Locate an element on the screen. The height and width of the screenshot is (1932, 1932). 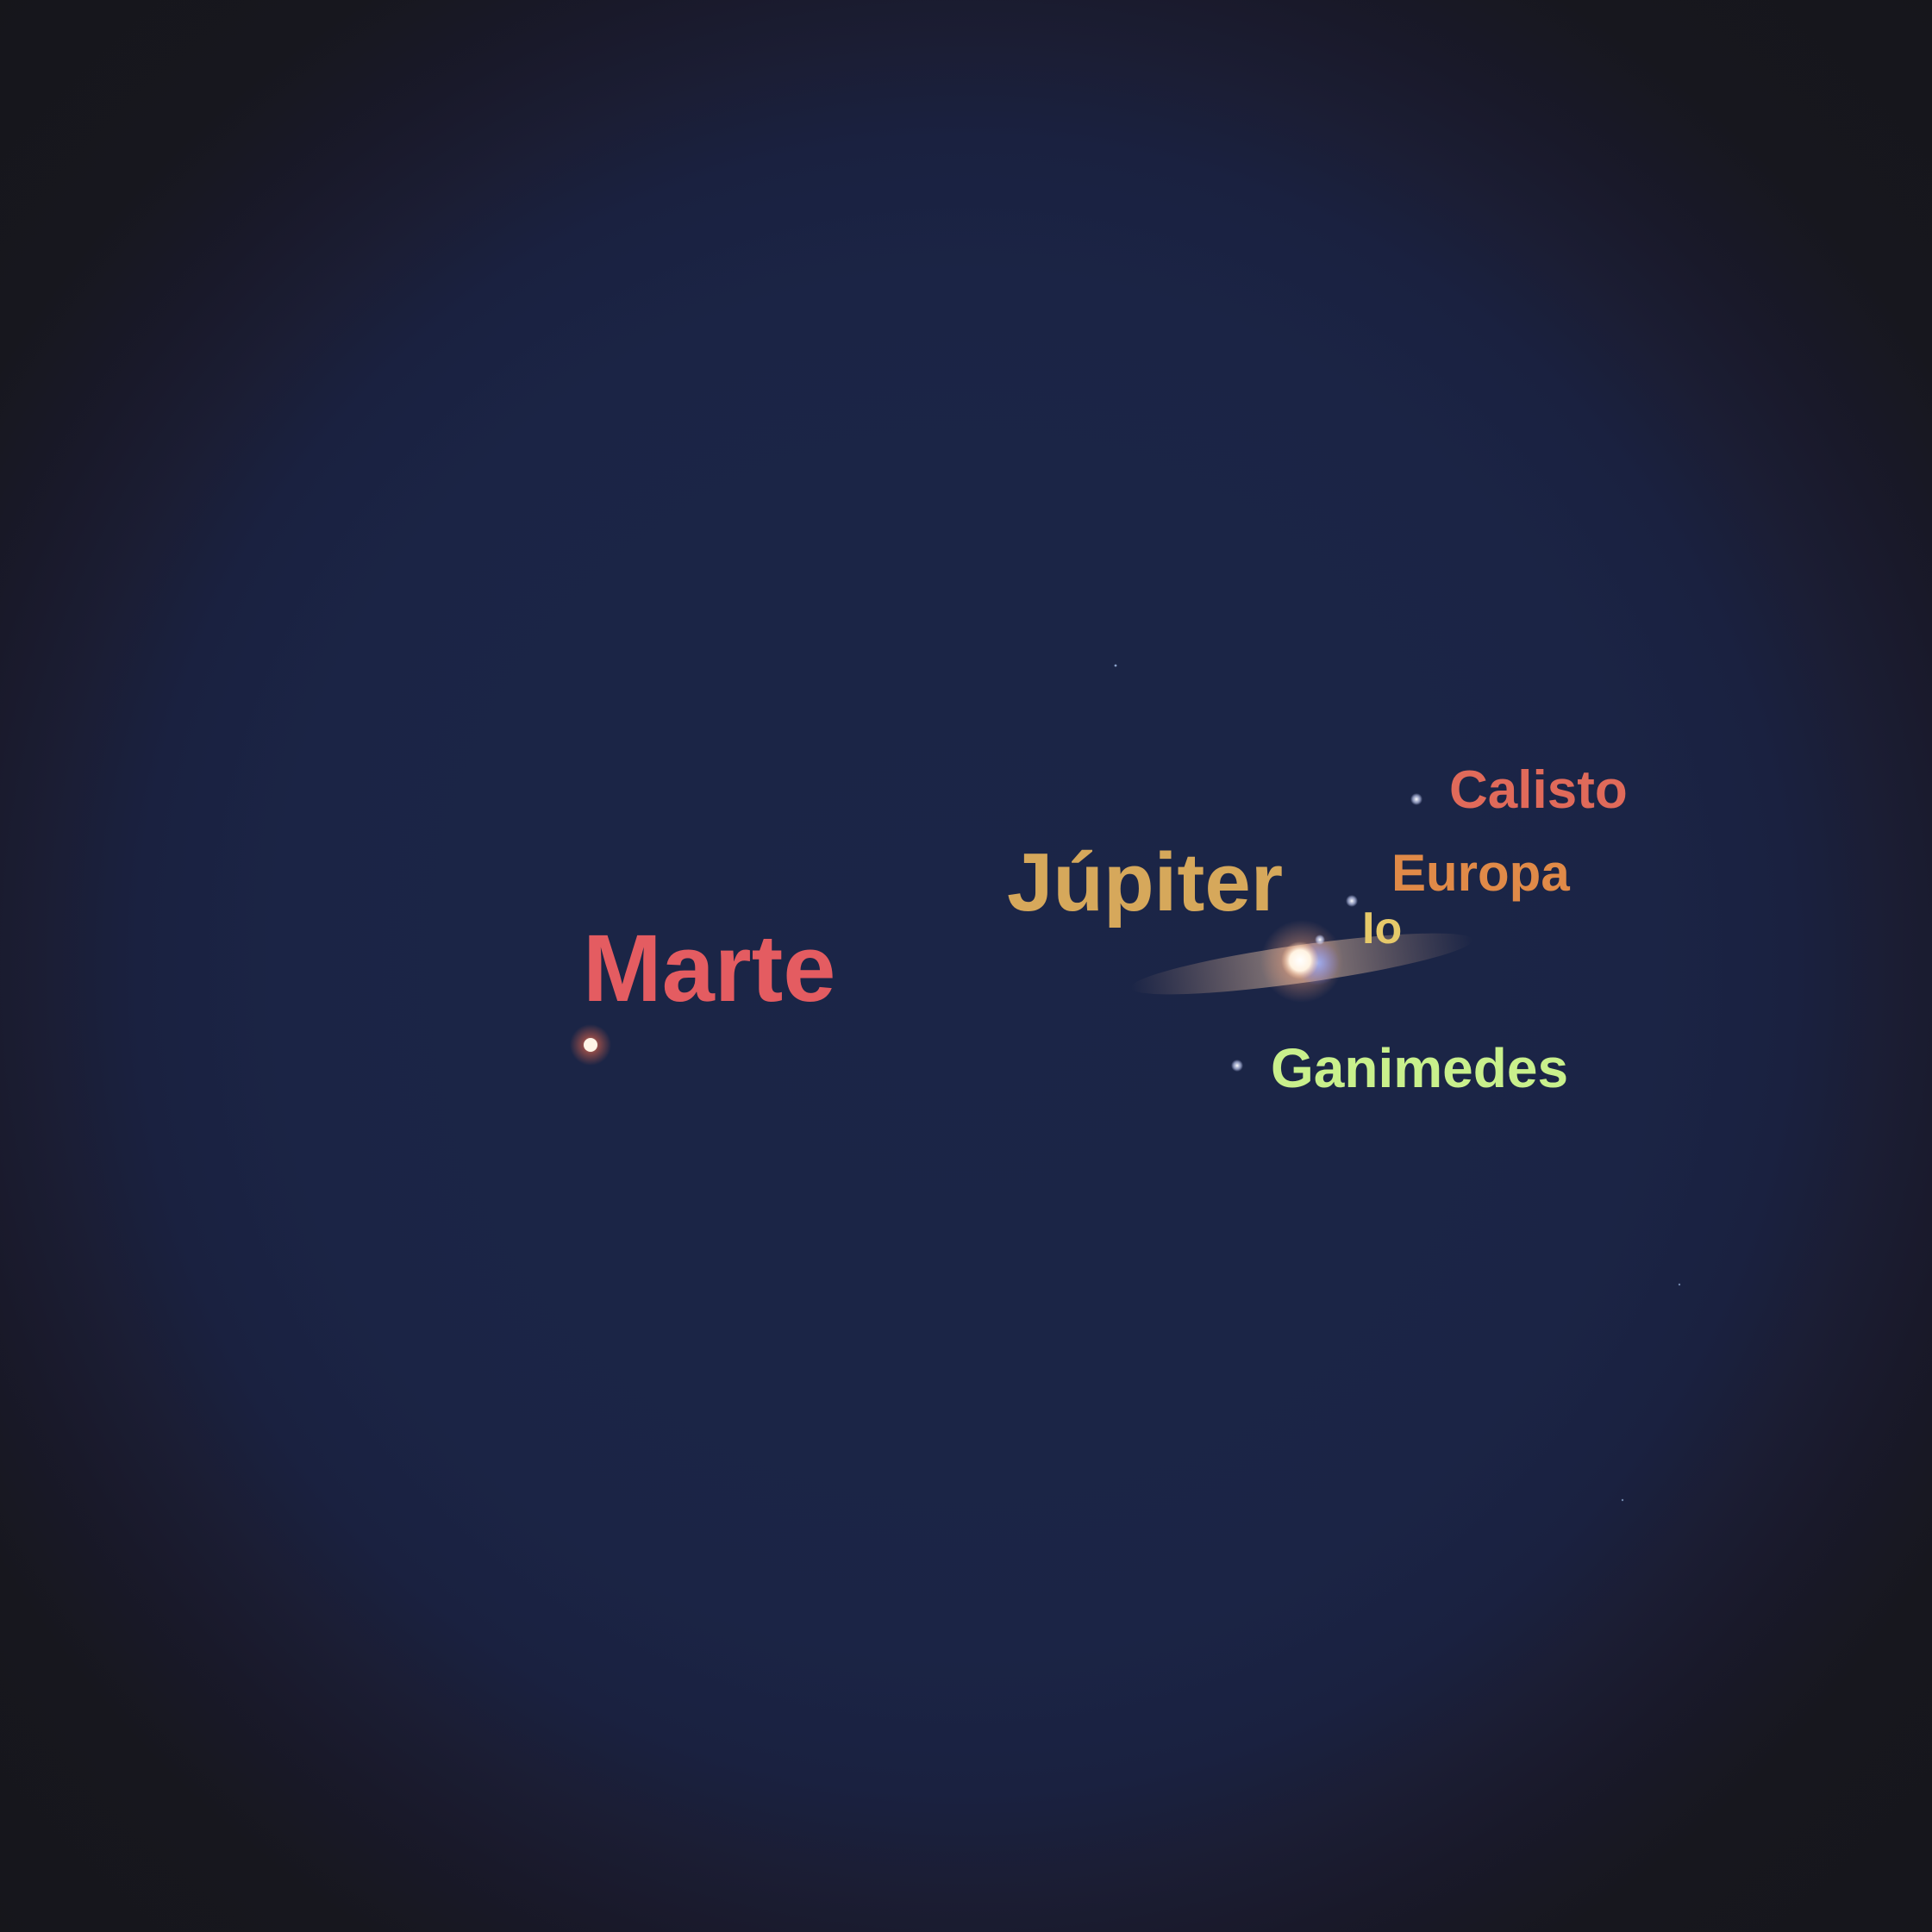
marte-label: Marte is located at coordinates (709, 969).